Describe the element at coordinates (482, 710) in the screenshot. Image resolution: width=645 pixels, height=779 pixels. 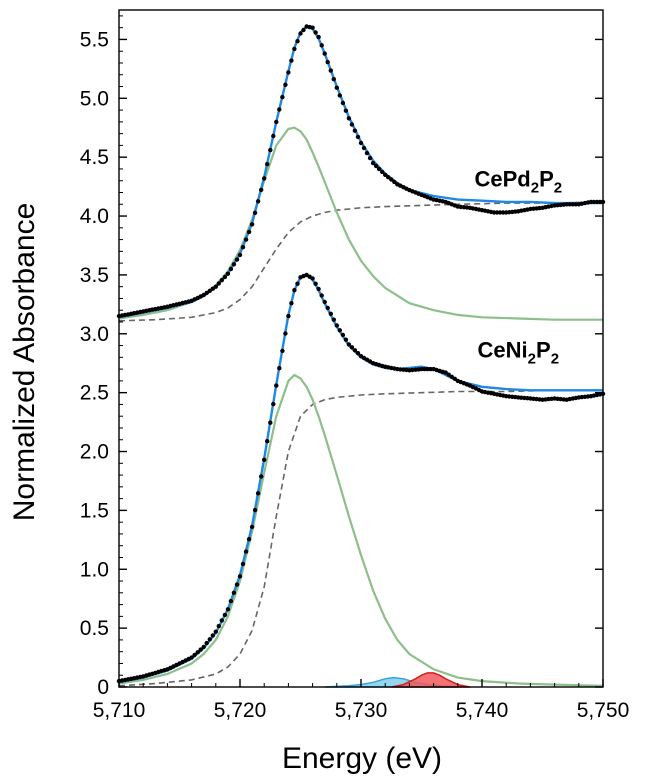
I see `x-tick-label: 5,740` at that location.